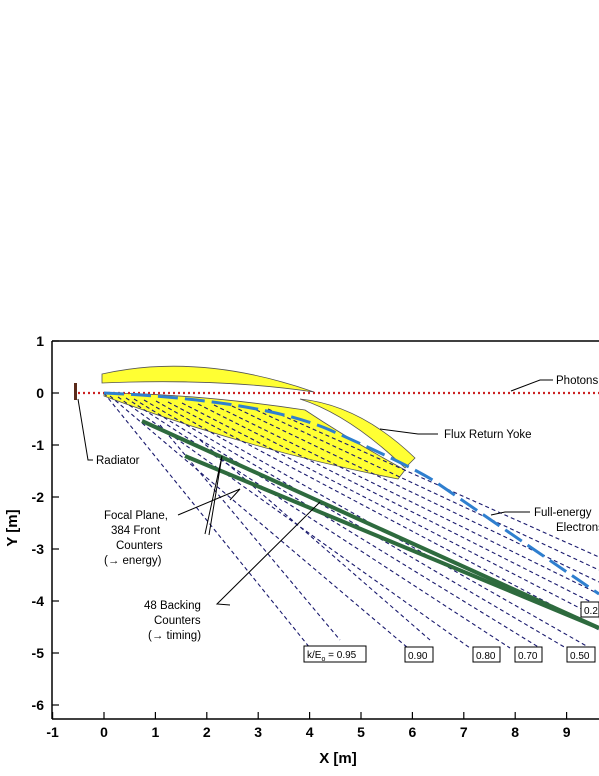 This screenshot has height=776, width=599. I want to click on label-flux-return-yoke: Flux Return Yoke, so click(488, 435).